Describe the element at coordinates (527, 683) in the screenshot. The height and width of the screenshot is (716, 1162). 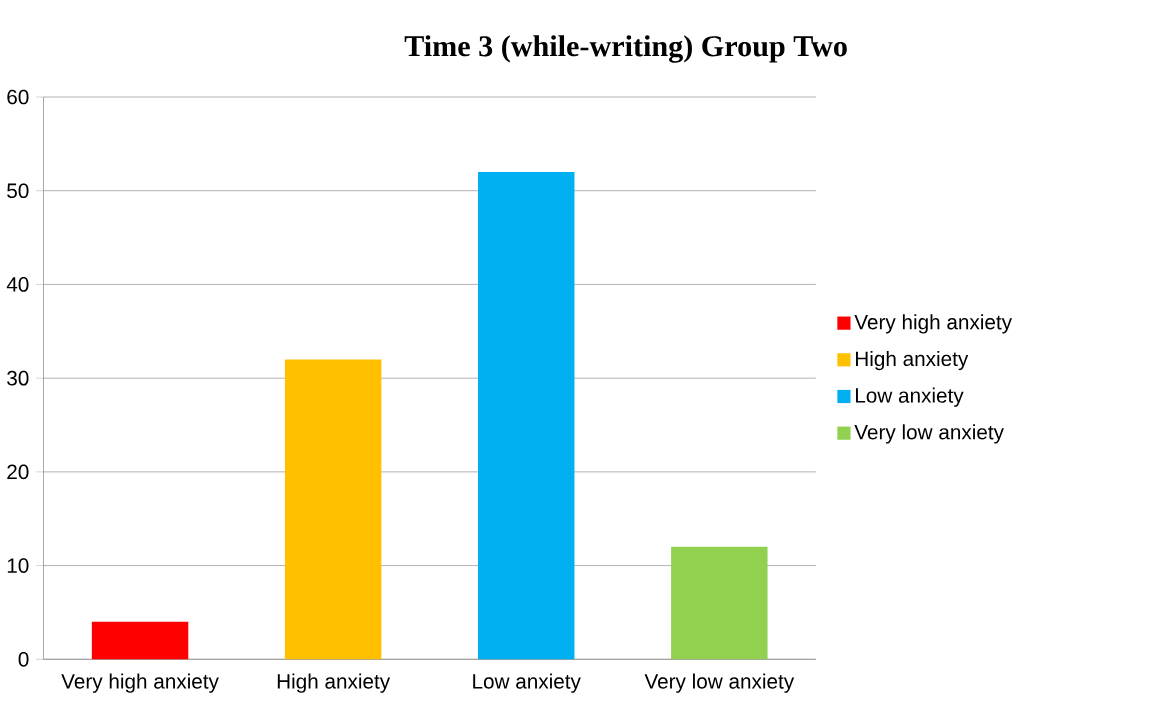
I see `x-tick-label: Low anxiety` at that location.